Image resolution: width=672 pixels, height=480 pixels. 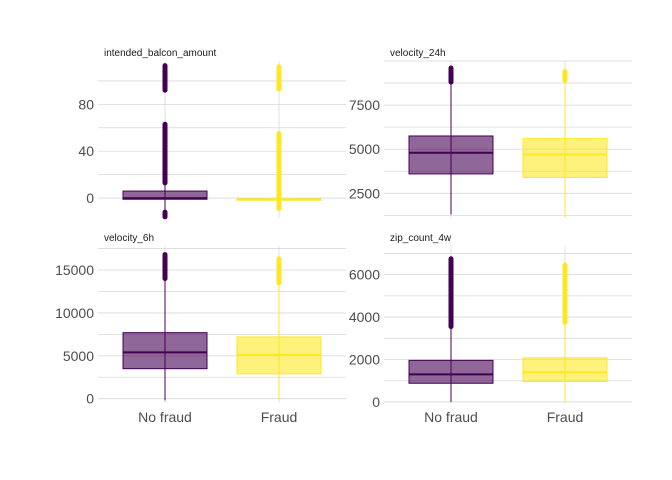 I want to click on panel-title: velocity_24h, so click(x=418, y=53).